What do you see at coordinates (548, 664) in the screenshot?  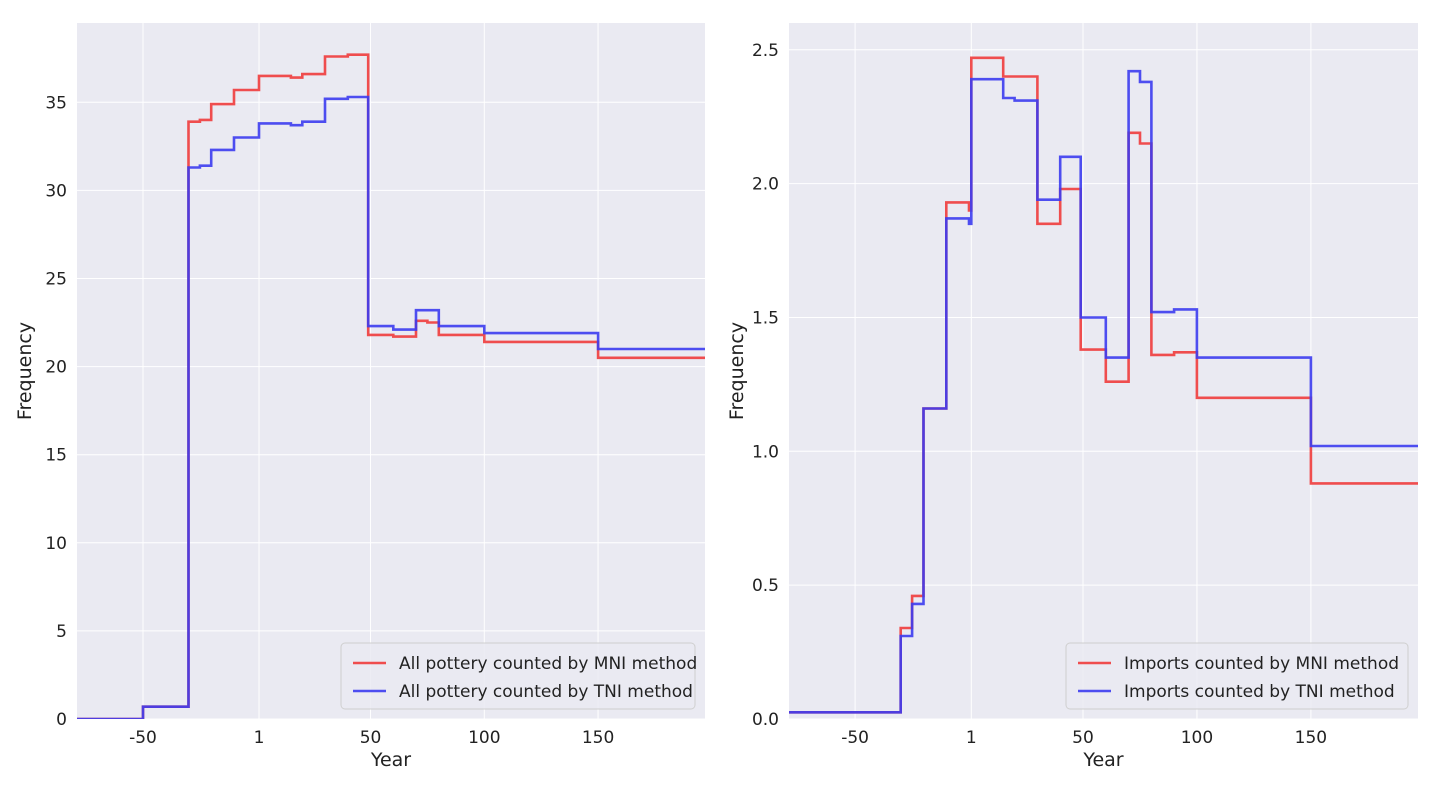 I see `legend-label: All pottery counted by MNI method` at bounding box center [548, 664].